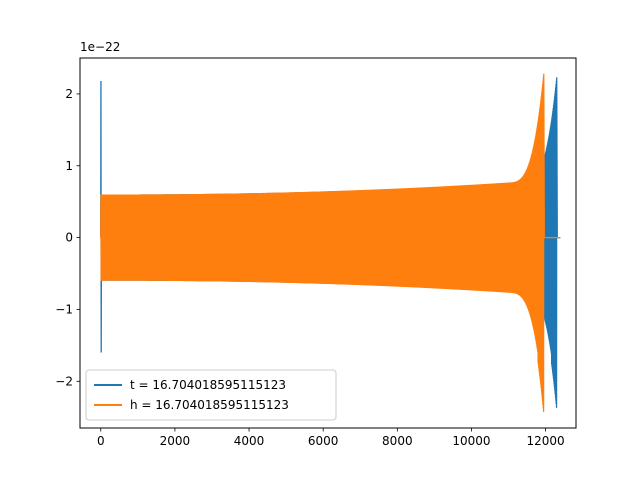 Image resolution: width=640 pixels, height=480 pixels. Describe the element at coordinates (69, 94) in the screenshot. I see `y-tick-label: 2` at that location.